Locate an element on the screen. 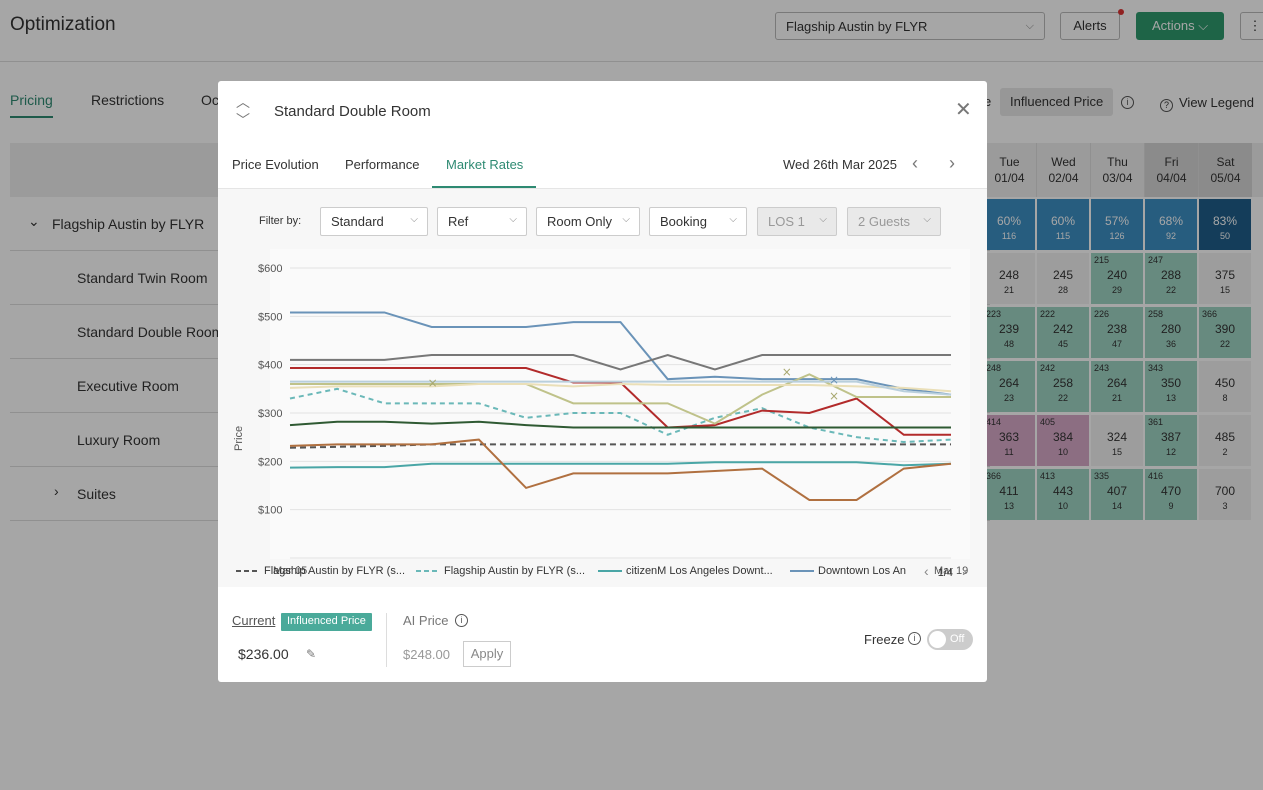 This screenshot has width=1263, height=790. grid-cell: 248 264 23 is located at coordinates (1009, 386).